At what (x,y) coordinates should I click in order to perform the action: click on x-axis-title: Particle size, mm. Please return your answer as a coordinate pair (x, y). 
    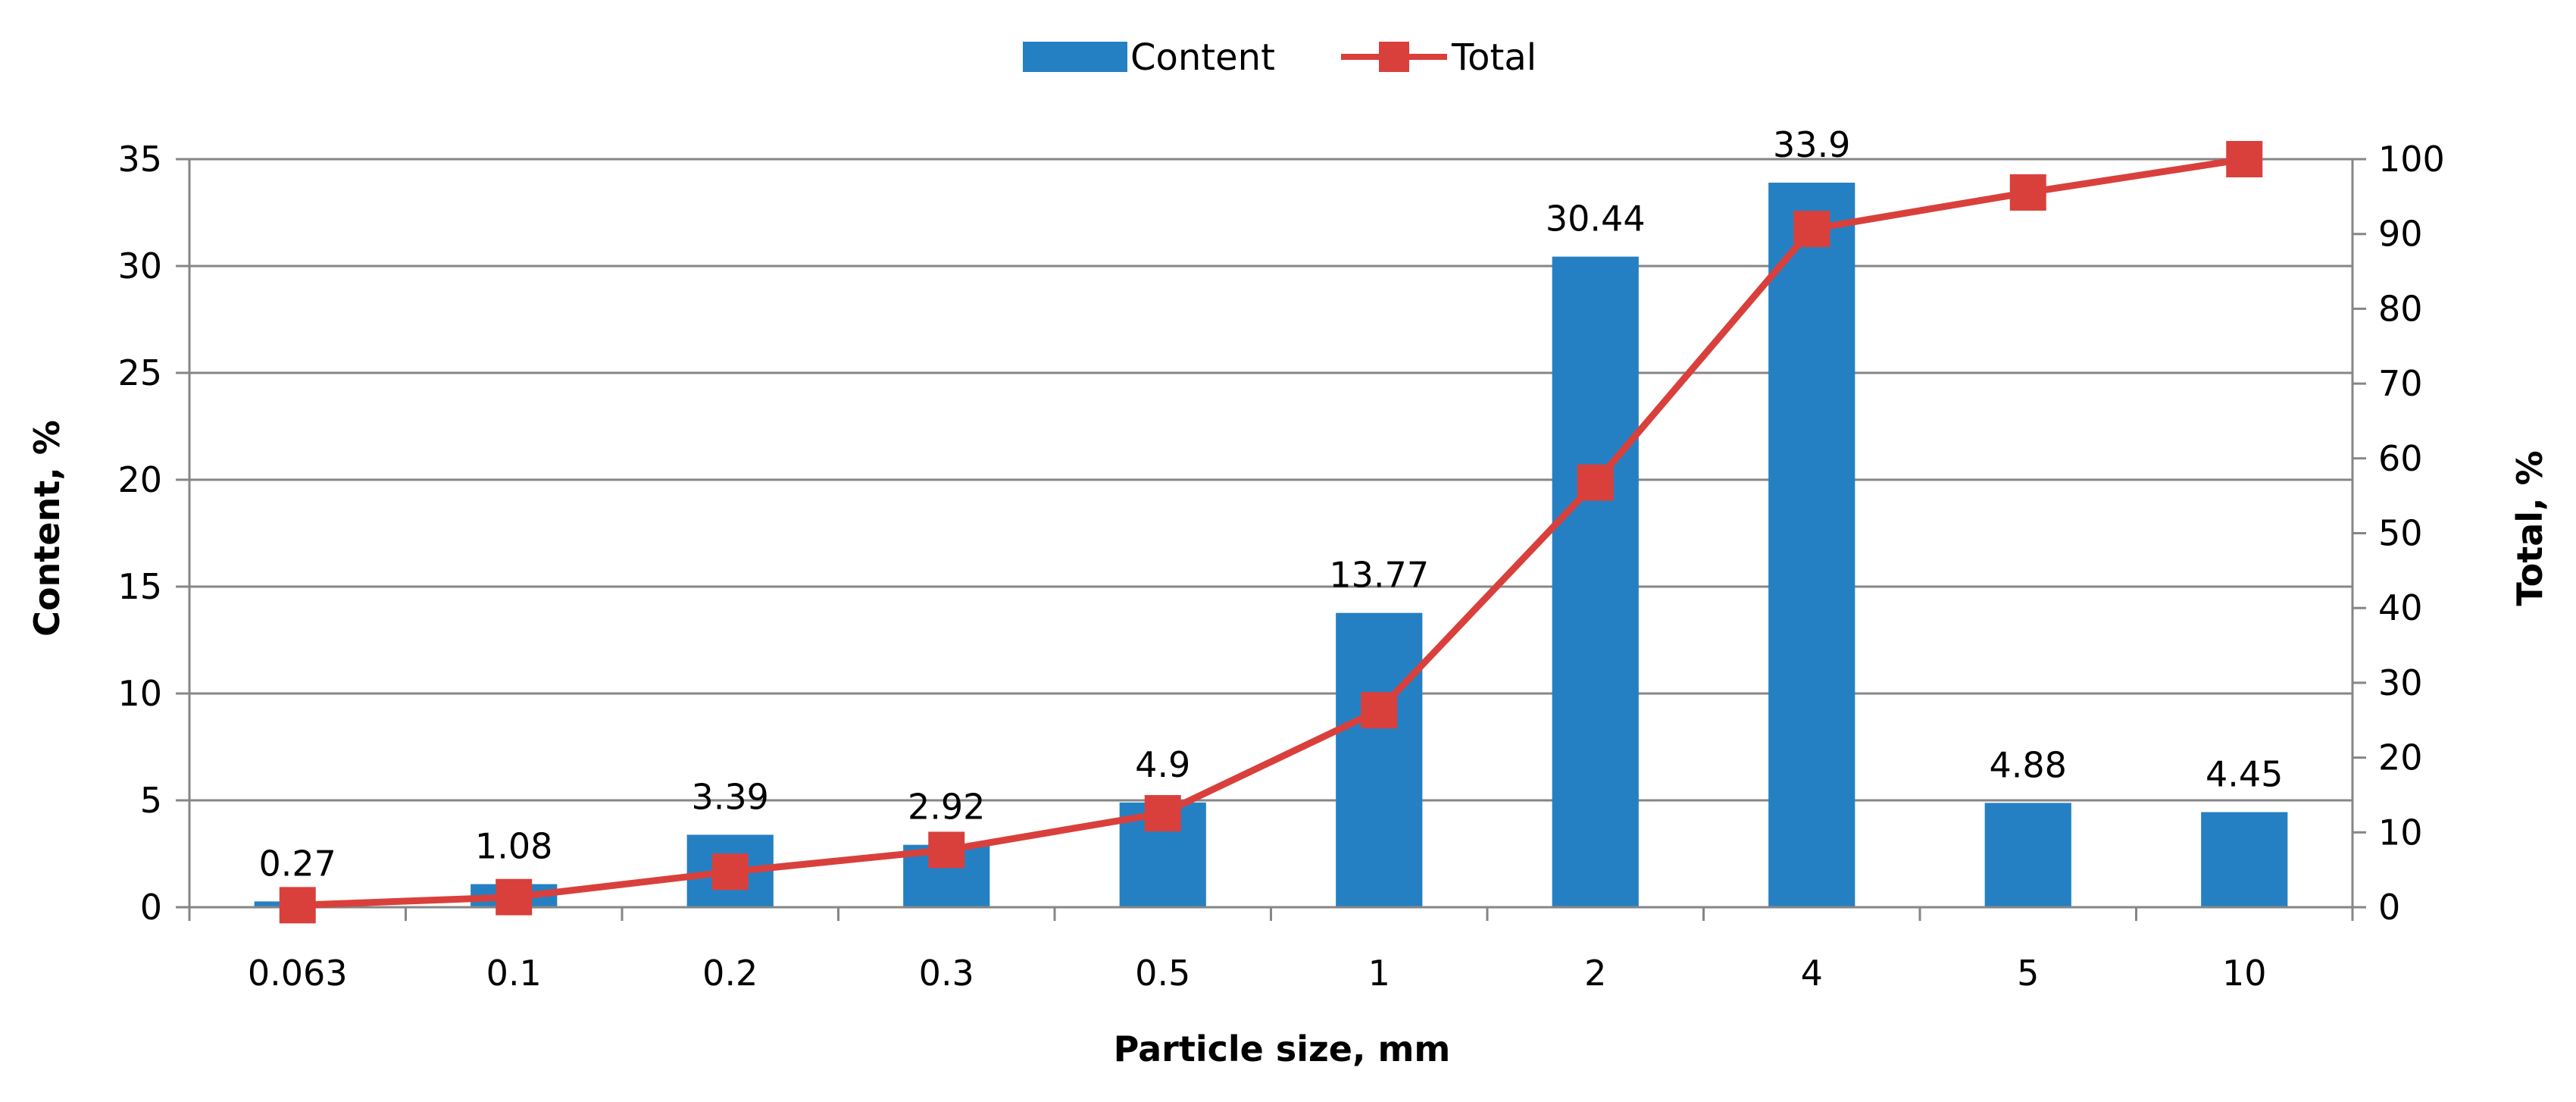
    Looking at the image, I should click on (1282, 1048).